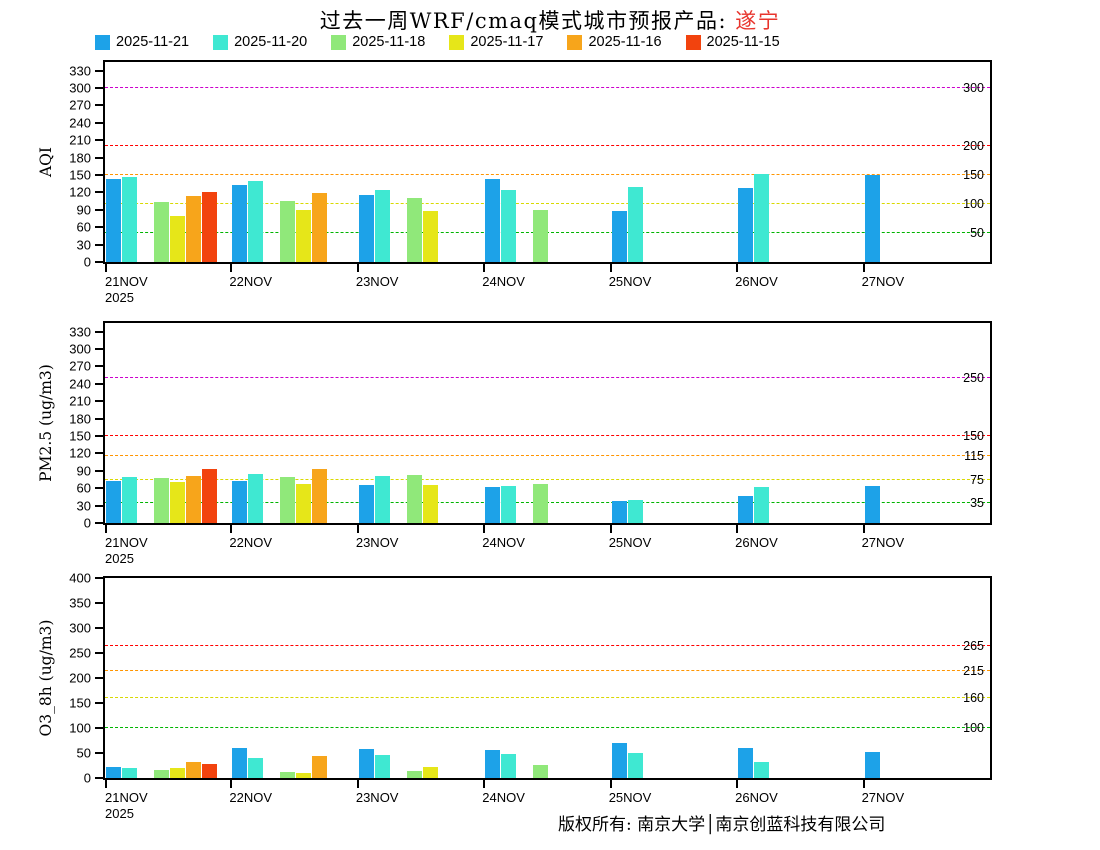 The width and height of the screenshot is (1100, 850). Describe the element at coordinates (119, 558) in the screenshot. I see `x-tick-year: 2025` at that location.